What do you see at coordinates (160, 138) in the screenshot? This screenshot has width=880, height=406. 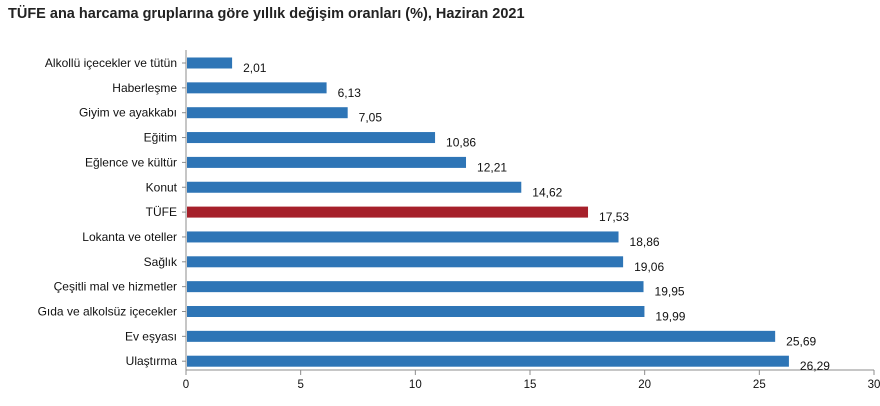 I see `category-label: Eğitim` at bounding box center [160, 138].